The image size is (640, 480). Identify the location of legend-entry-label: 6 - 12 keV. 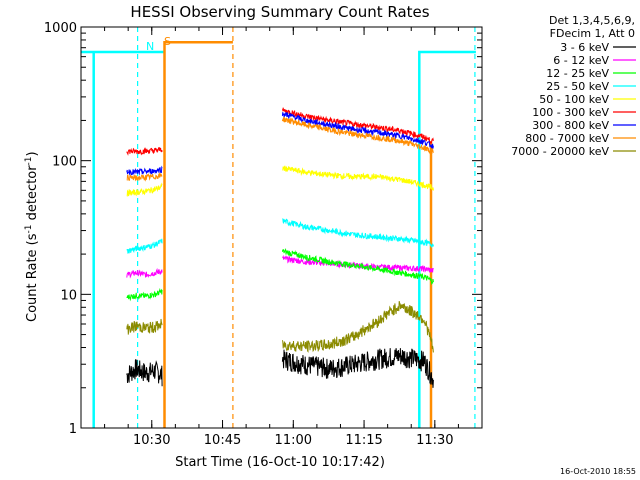
(581, 60).